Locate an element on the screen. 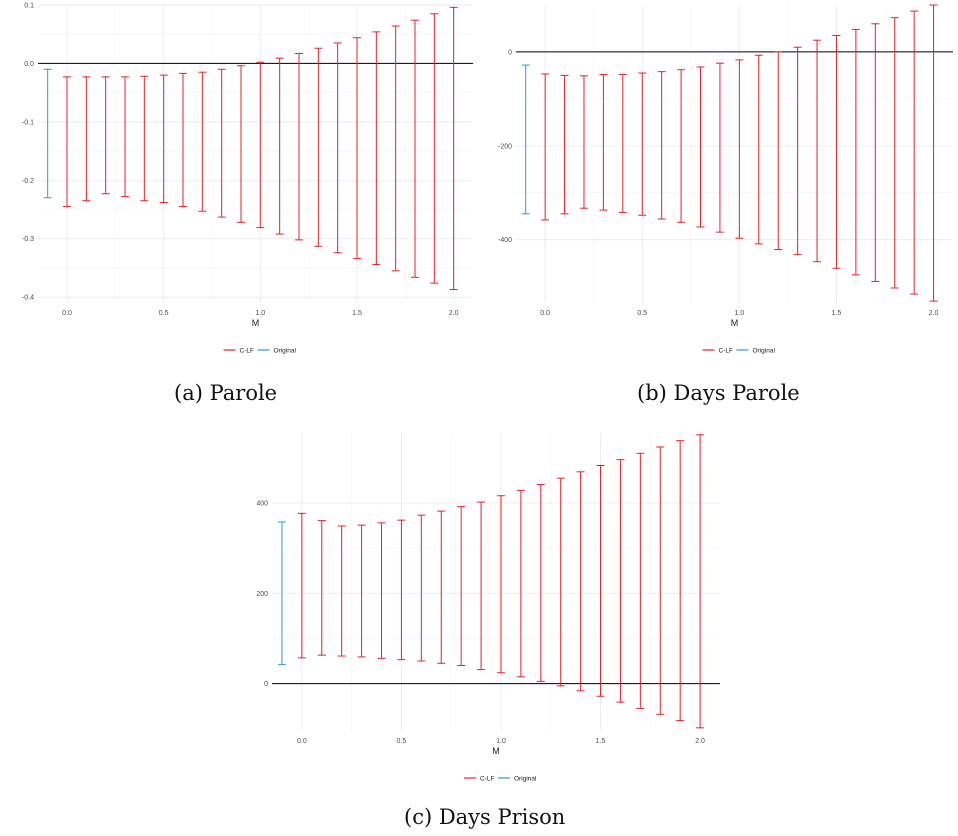  y-tick-label: 0.0 is located at coordinates (29, 64).